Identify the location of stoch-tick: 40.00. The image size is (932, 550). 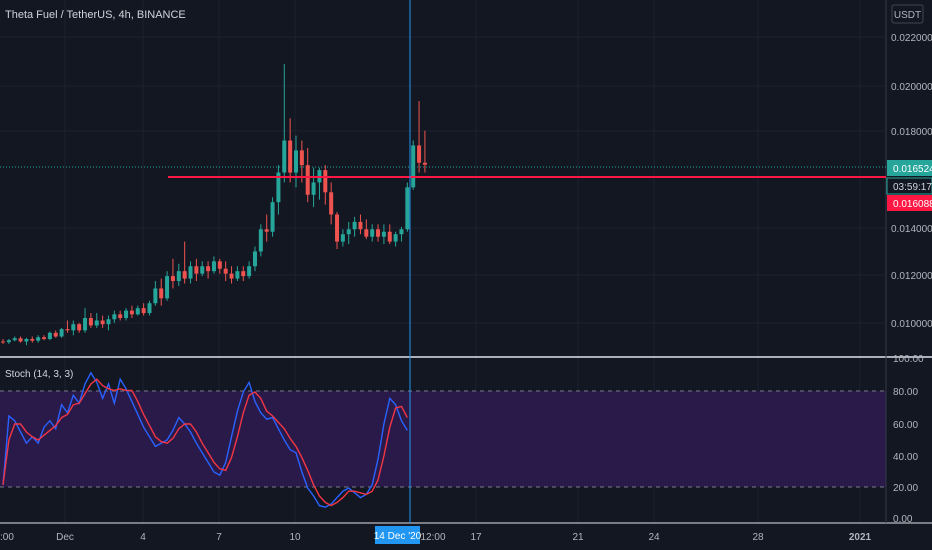
(905, 457).